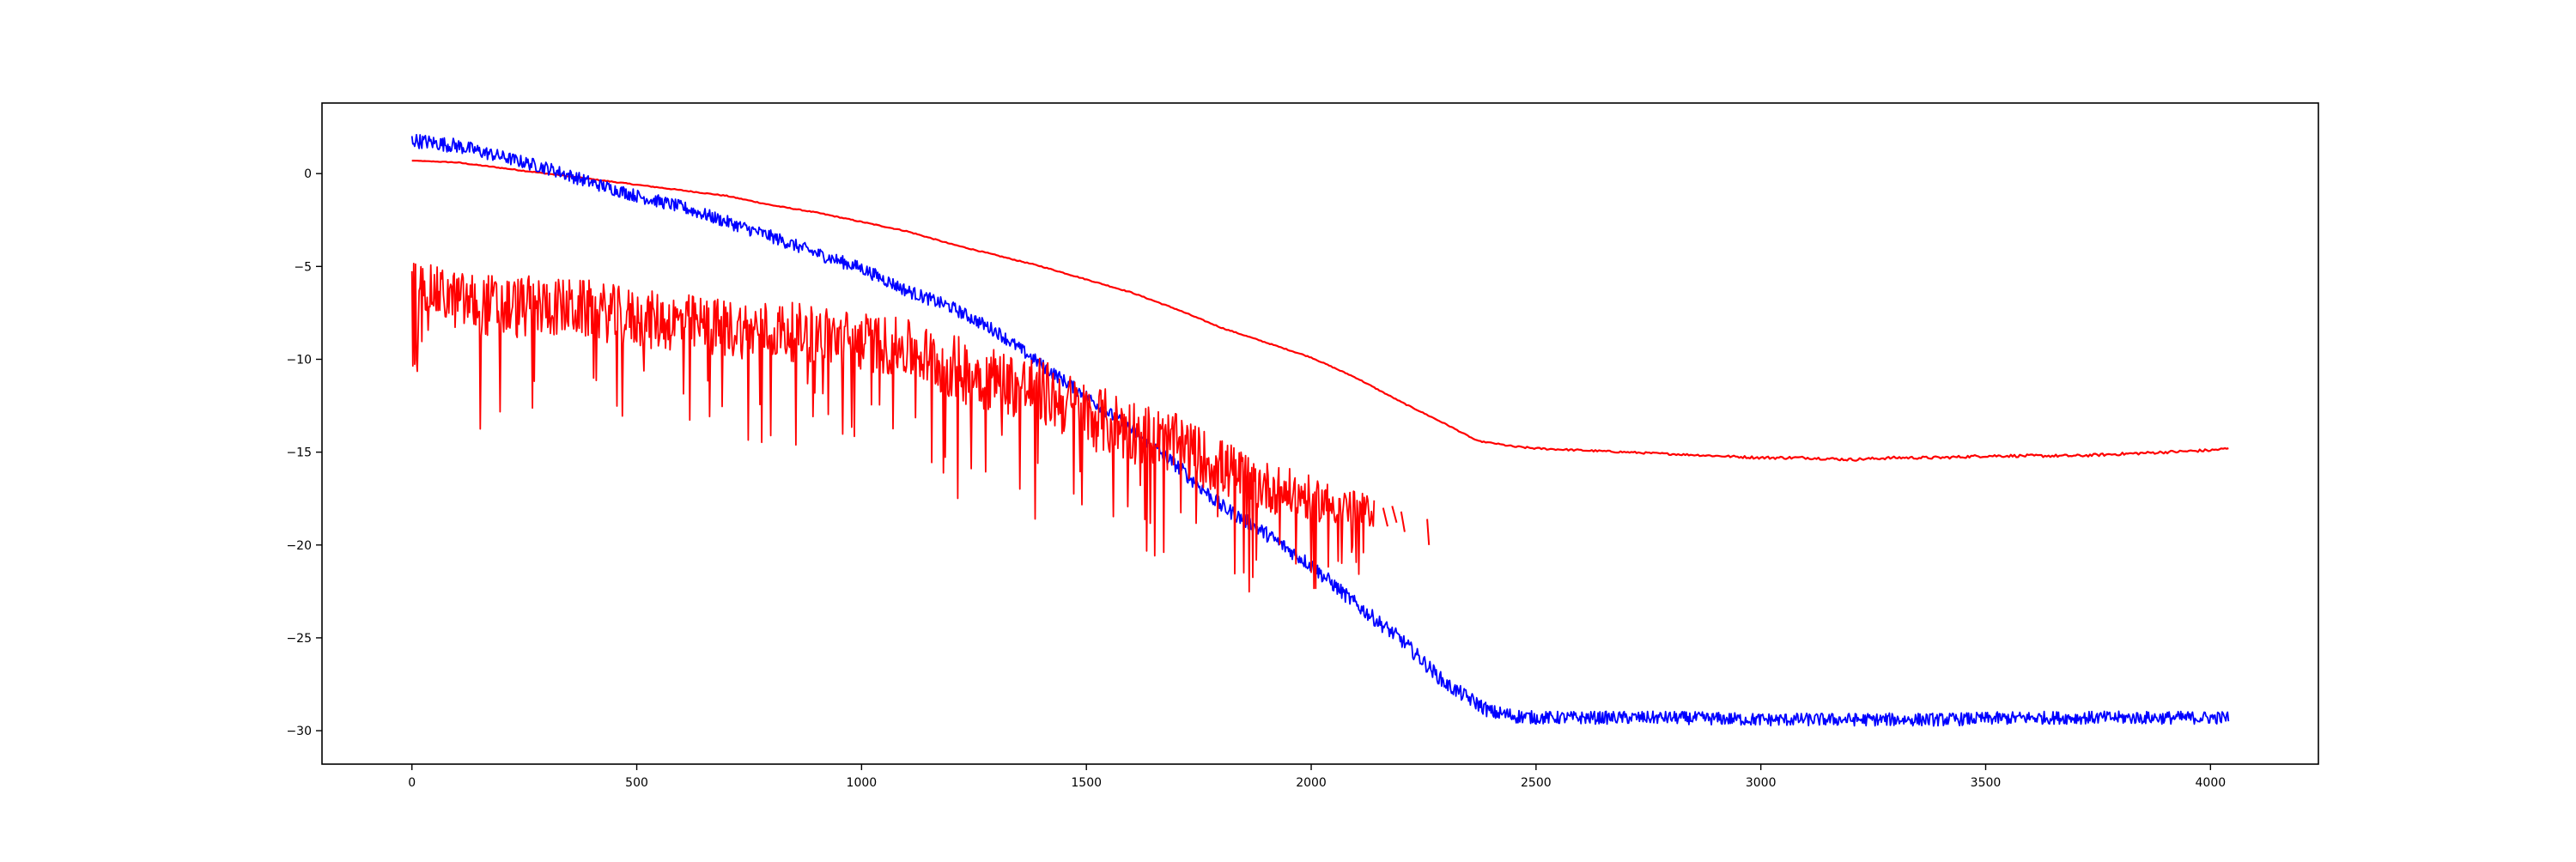 The width and height of the screenshot is (2576, 862). I want to click on x-tick-label: 1000, so click(863, 783).